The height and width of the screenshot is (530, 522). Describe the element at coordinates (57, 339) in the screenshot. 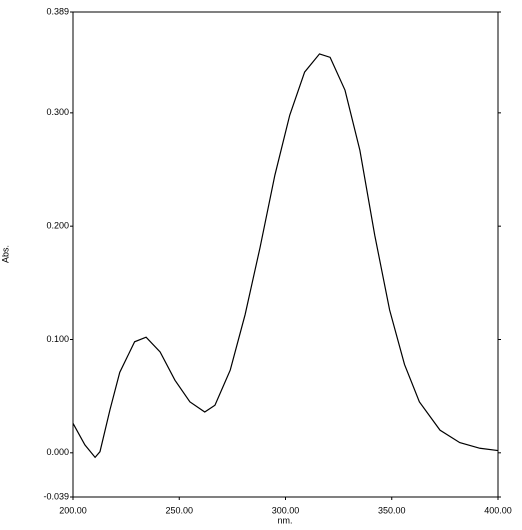

I see `y-tick-label: 0.100` at that location.